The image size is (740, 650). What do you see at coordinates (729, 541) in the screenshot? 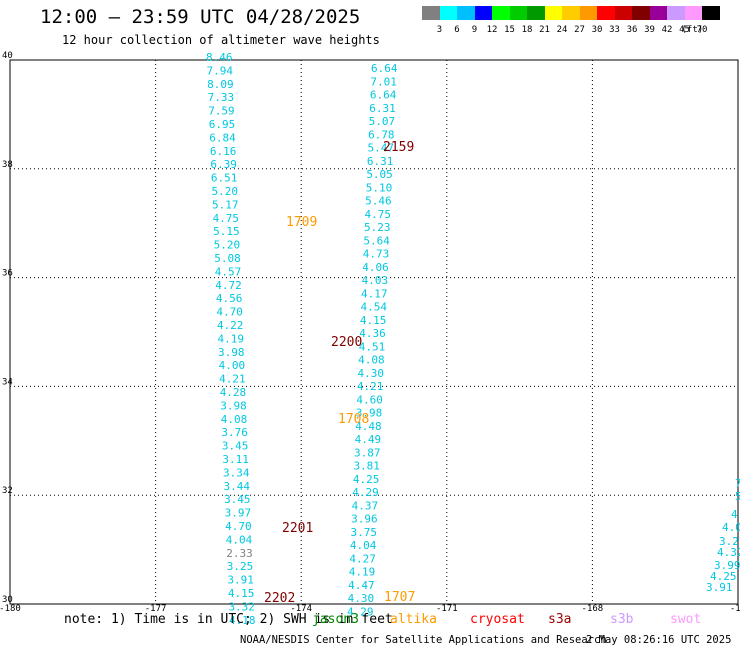
I see `swh-value: 3.27` at bounding box center [729, 541].